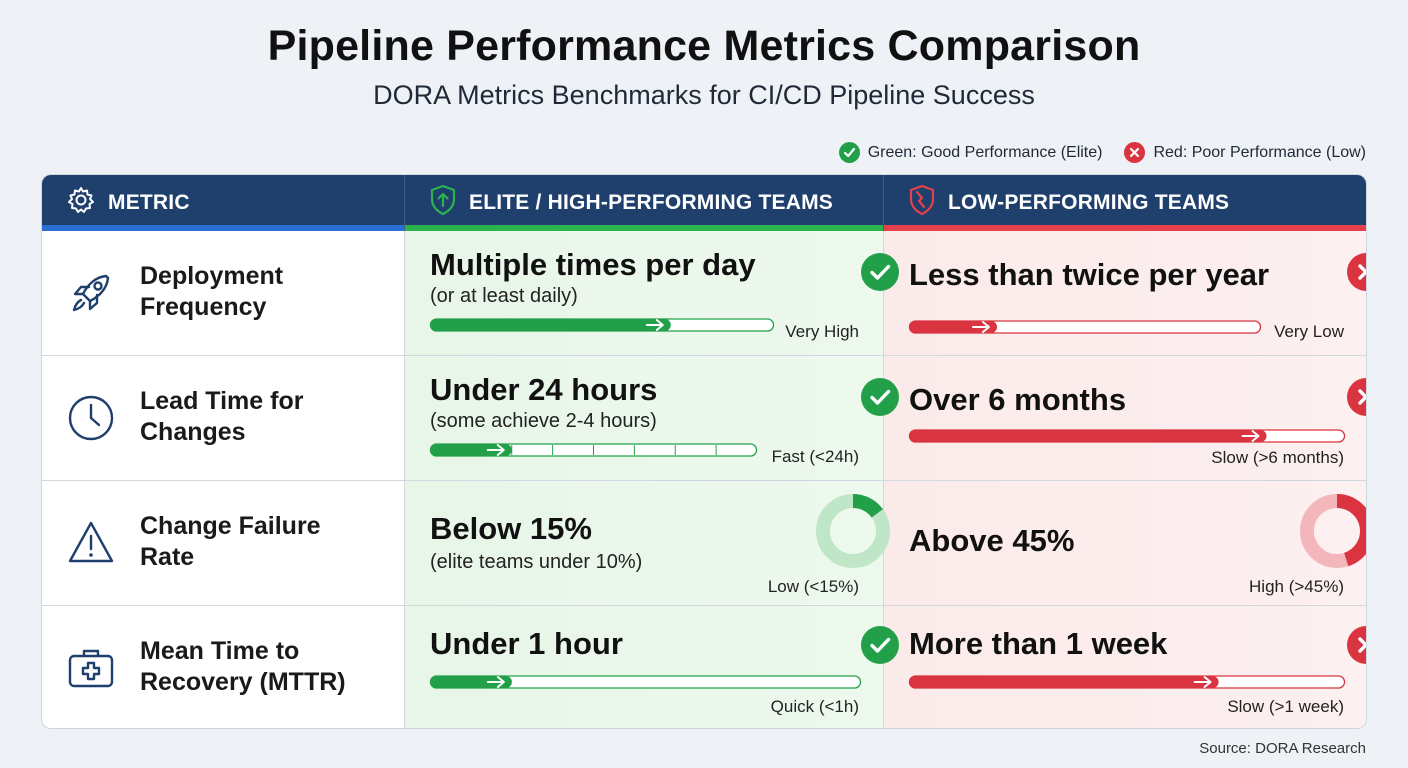 Image resolution: width=1408 pixels, height=768 pixels. I want to click on elite-note: (elite teams under 10%), so click(536, 562).